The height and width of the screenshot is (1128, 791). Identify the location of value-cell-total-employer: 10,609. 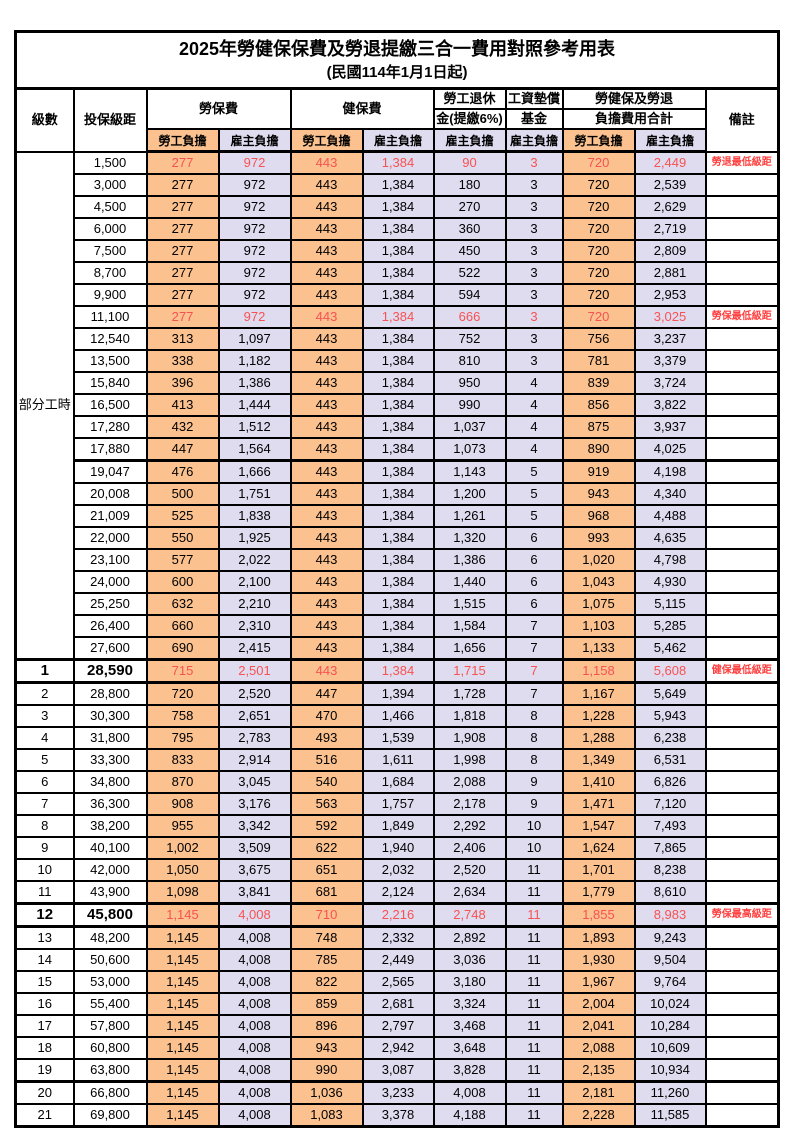
(670, 1048).